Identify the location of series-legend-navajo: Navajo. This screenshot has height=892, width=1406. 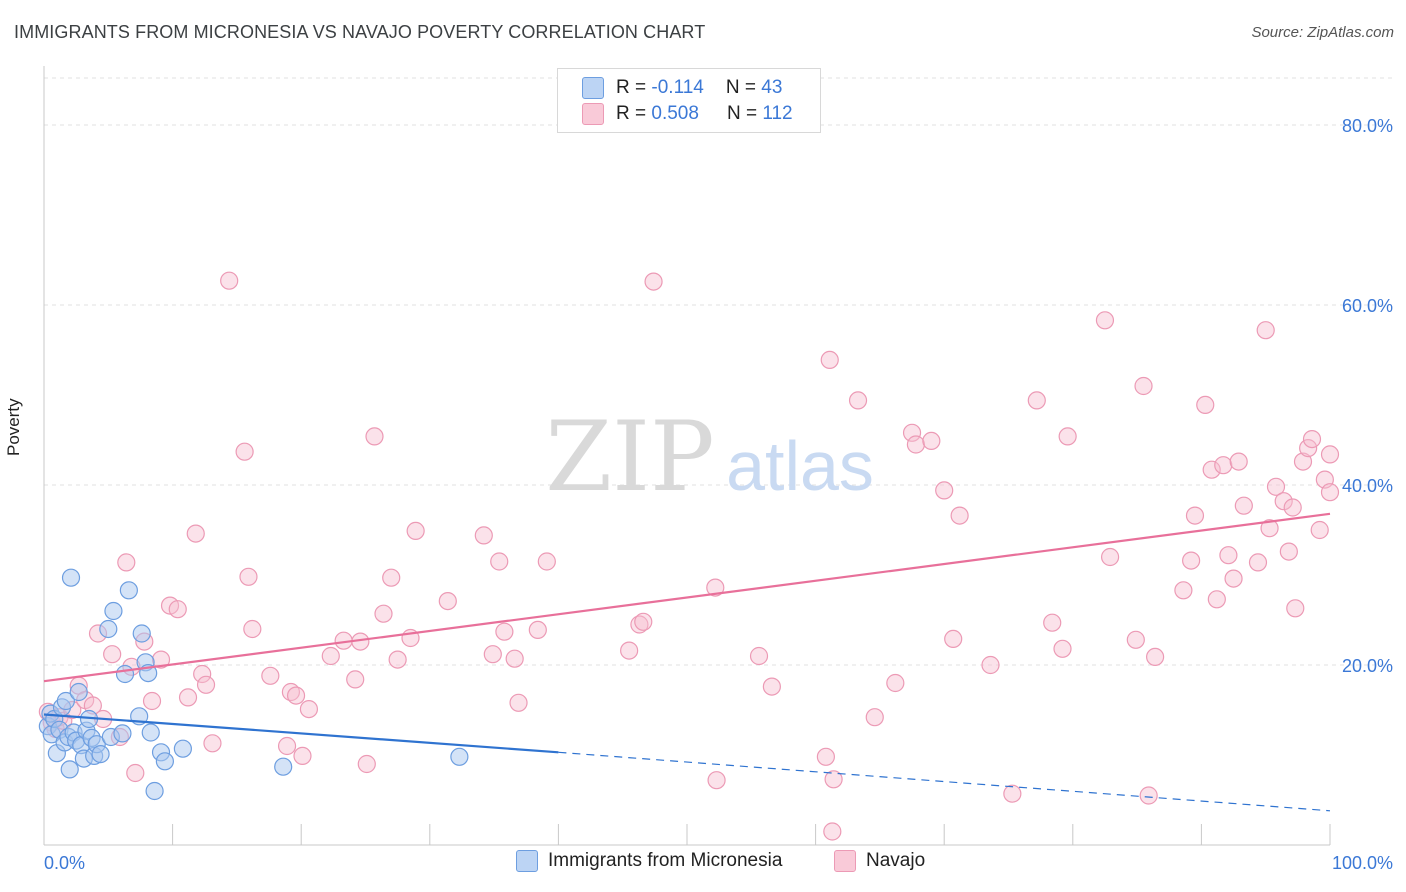
(879, 861).